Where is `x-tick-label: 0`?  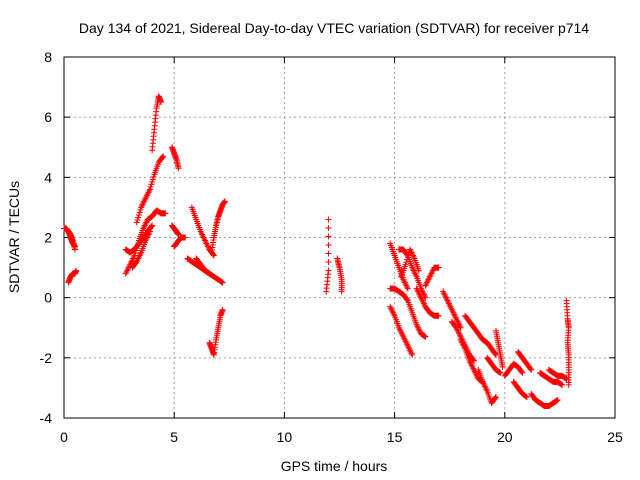
x-tick-label: 0 is located at coordinates (64, 437).